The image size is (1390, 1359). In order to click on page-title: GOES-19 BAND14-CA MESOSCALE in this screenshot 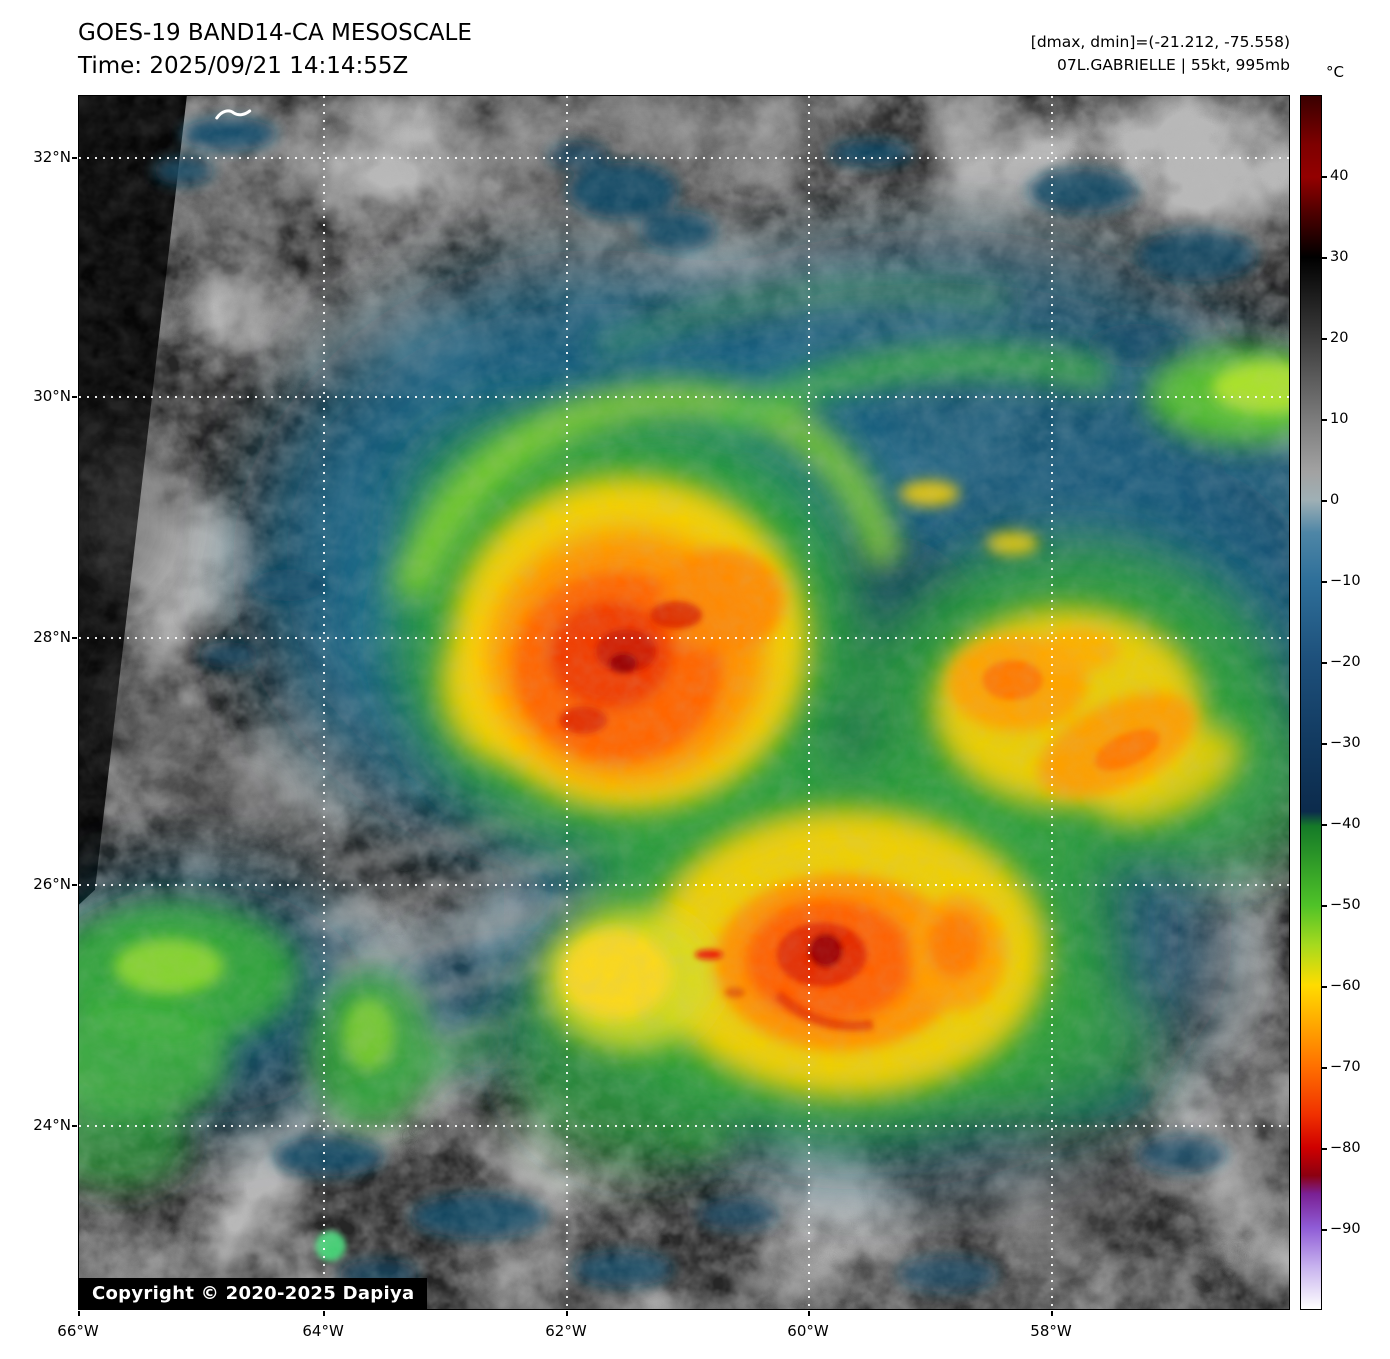, I will do `click(275, 33)`.